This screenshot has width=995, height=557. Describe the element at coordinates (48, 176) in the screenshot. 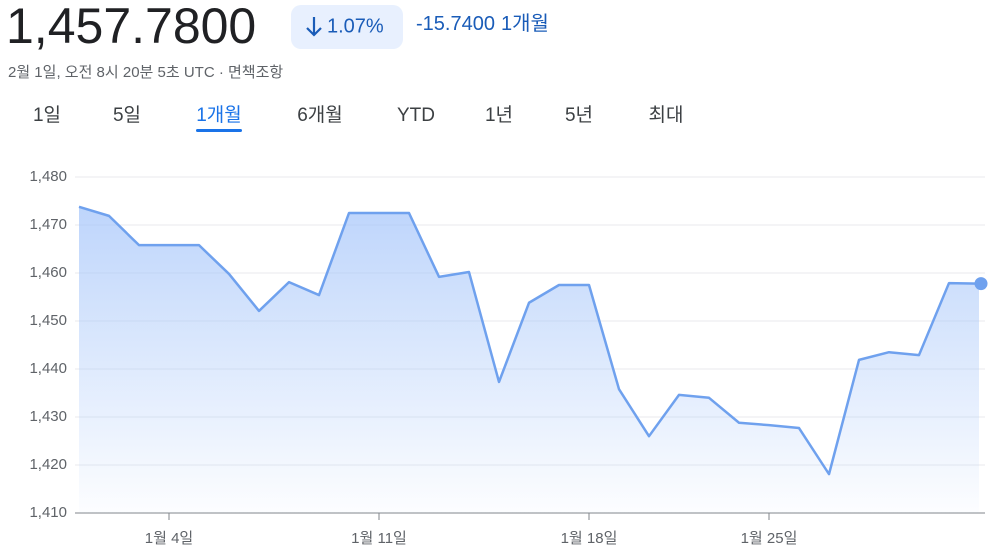

I see `y-tick-label: 1,480` at that location.